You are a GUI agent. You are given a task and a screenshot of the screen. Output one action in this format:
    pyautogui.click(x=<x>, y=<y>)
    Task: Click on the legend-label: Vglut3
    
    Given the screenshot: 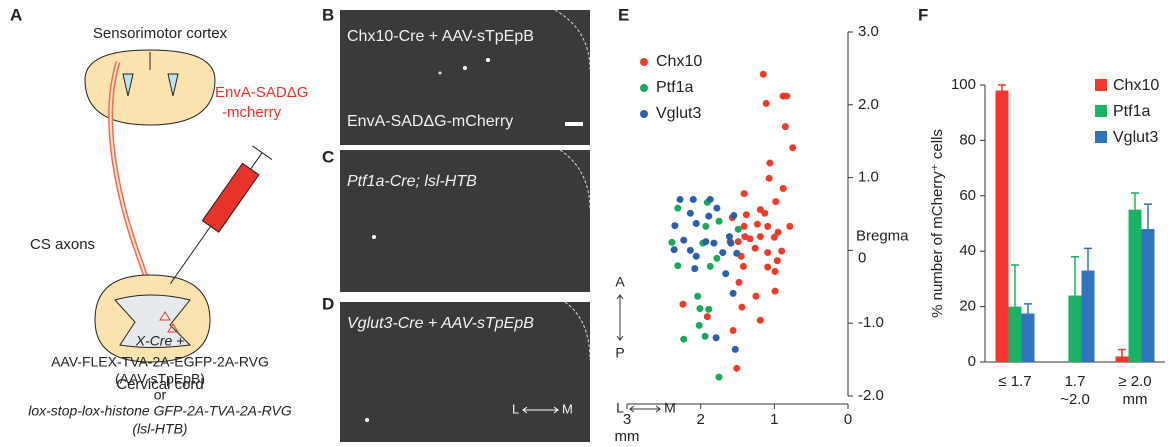 What is the action you would take?
    pyautogui.click(x=678, y=113)
    